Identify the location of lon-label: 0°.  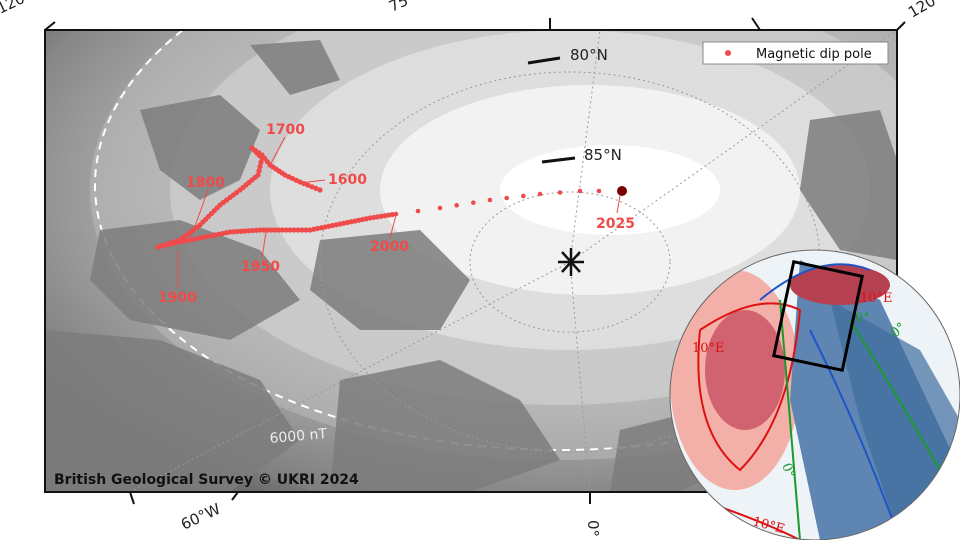
(593, 528).